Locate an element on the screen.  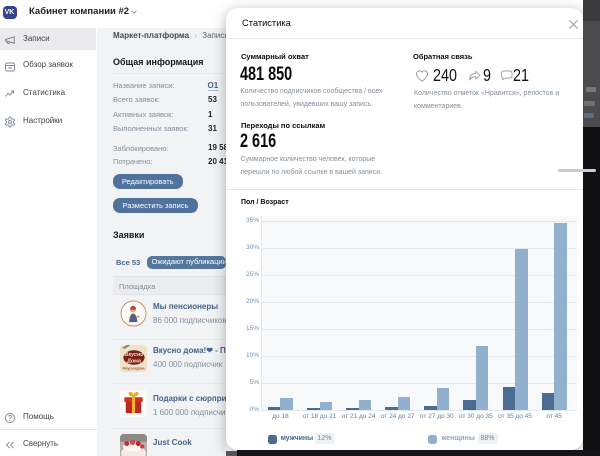
svg-text: #вкусноедома is located at coordinates (133, 368).